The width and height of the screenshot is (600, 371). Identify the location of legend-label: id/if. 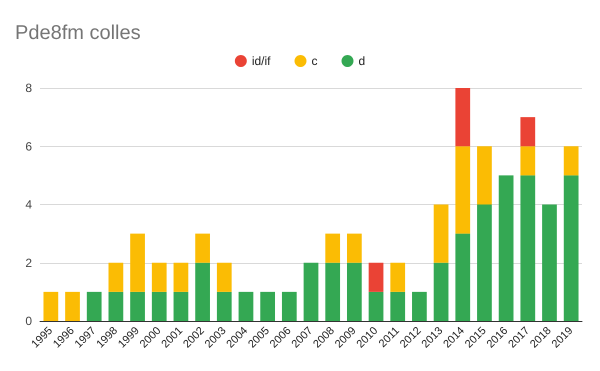
(262, 61).